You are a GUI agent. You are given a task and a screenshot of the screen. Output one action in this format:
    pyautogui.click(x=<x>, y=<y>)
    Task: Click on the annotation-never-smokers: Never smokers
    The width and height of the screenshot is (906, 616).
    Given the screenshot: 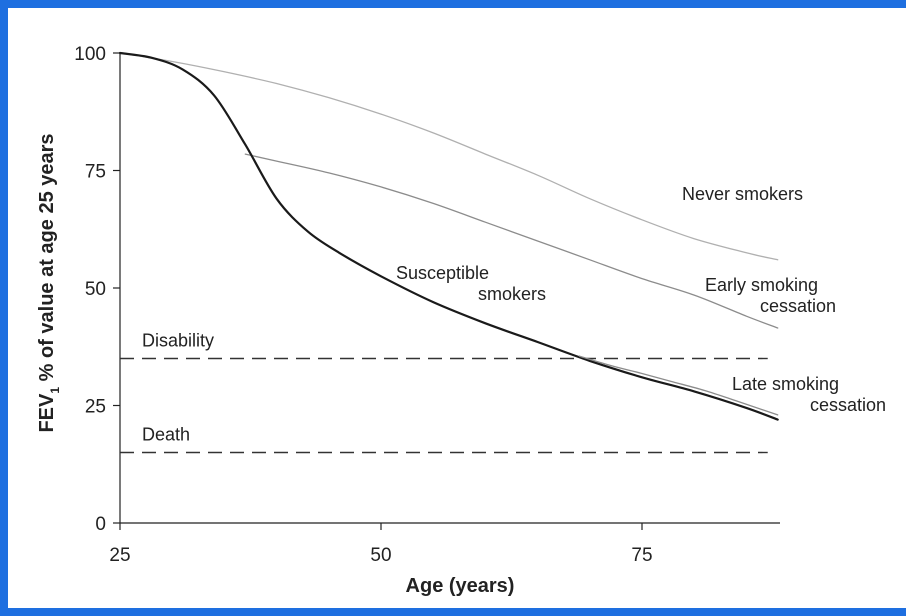 What is the action you would take?
    pyautogui.click(x=742, y=194)
    